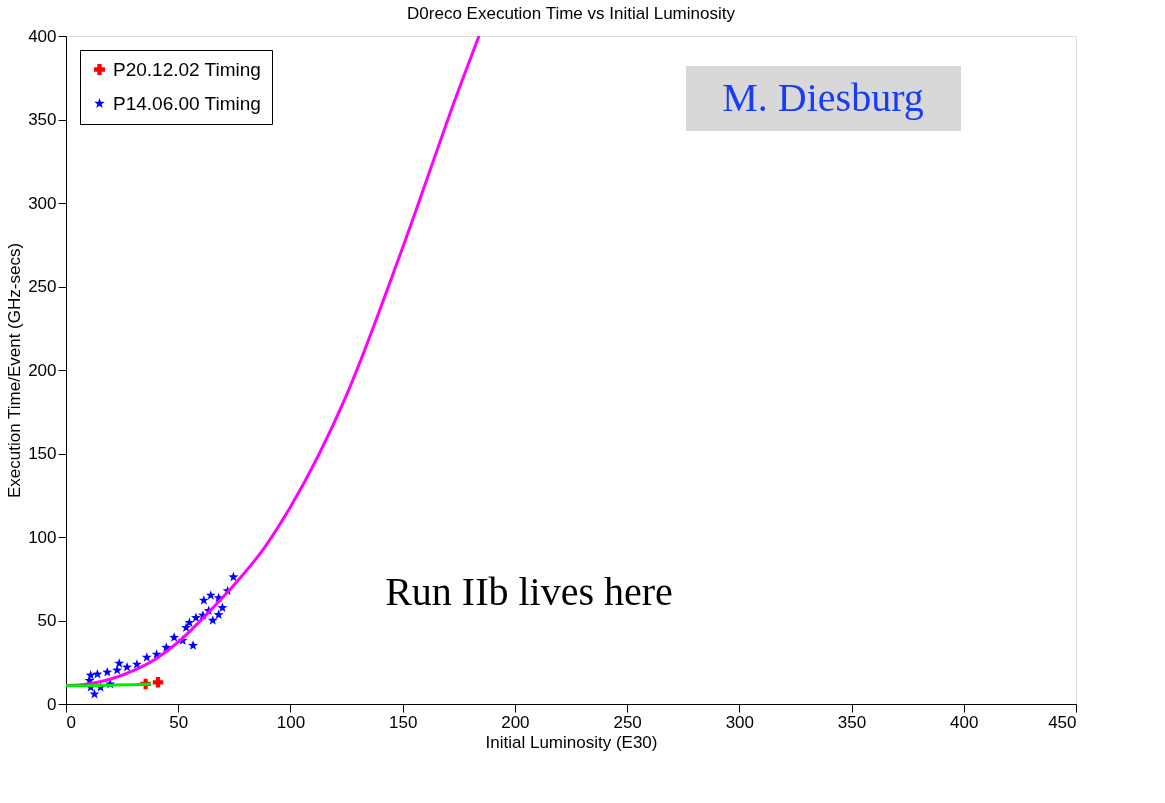  I want to click on annotation: Run IIb lives here, so click(529, 591).